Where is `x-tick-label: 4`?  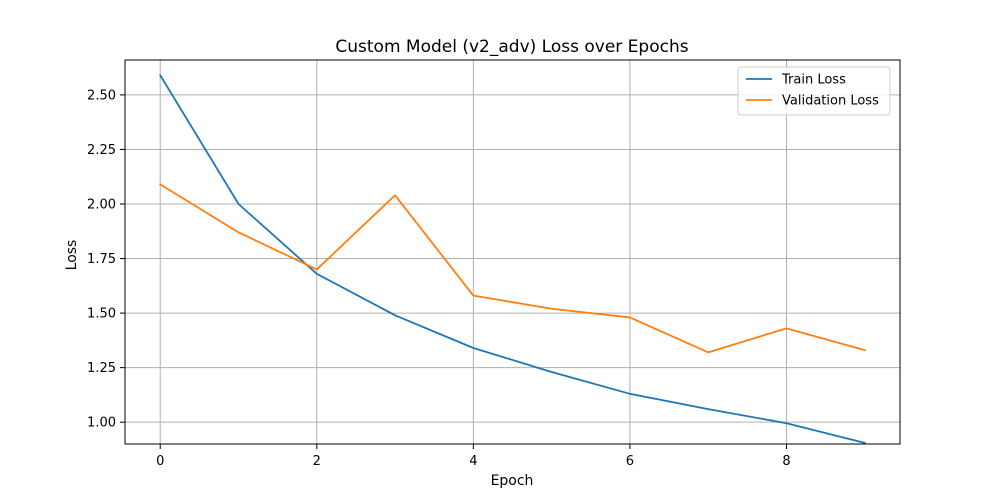 x-tick-label: 4 is located at coordinates (473, 461).